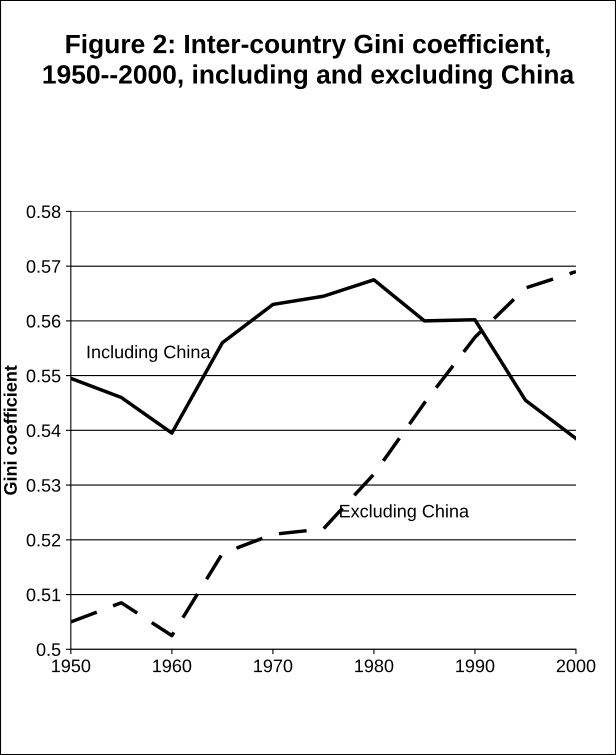 This screenshot has width=616, height=755. Describe the element at coordinates (43, 321) in the screenshot. I see `y-tick-label: 0.56` at that location.